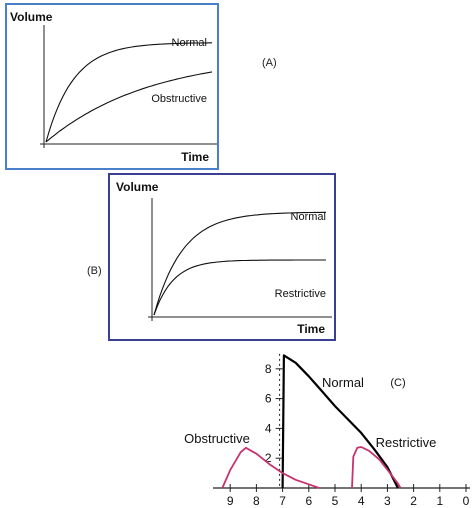 This screenshot has height=508, width=474. What do you see at coordinates (256, 501) in the screenshot?
I see `chart-c-x-tick-label: 8` at bounding box center [256, 501].